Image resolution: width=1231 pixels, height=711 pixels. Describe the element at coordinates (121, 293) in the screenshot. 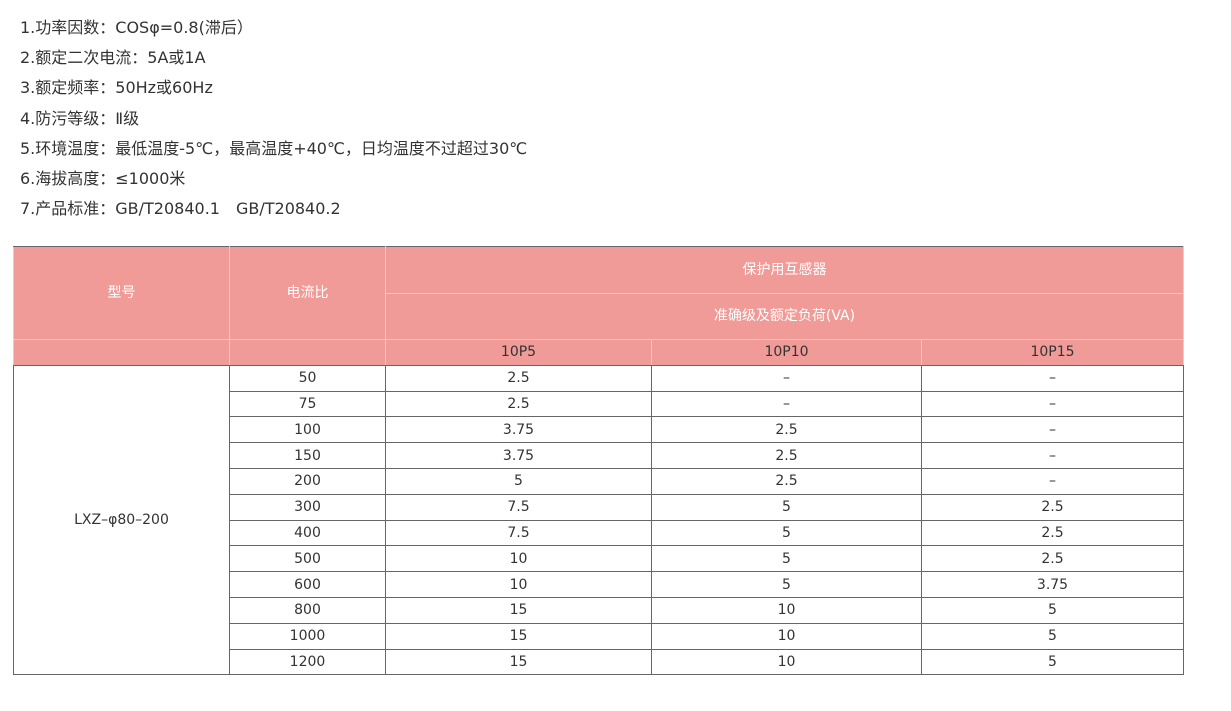

I see `header-cell: 型号` at that location.